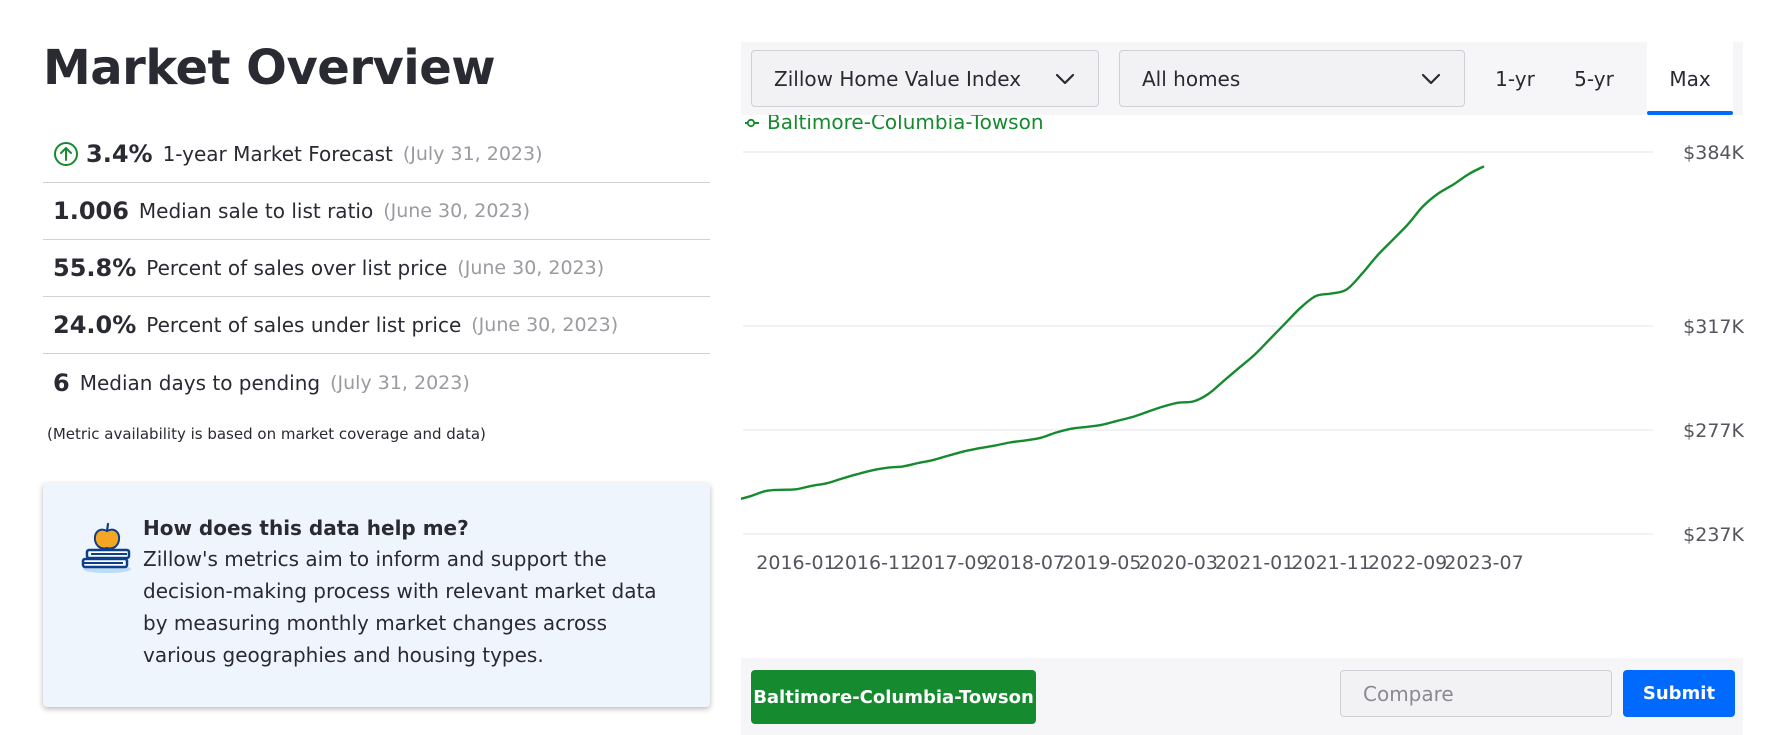  I want to click on metric-value: 1.006, so click(91, 211).